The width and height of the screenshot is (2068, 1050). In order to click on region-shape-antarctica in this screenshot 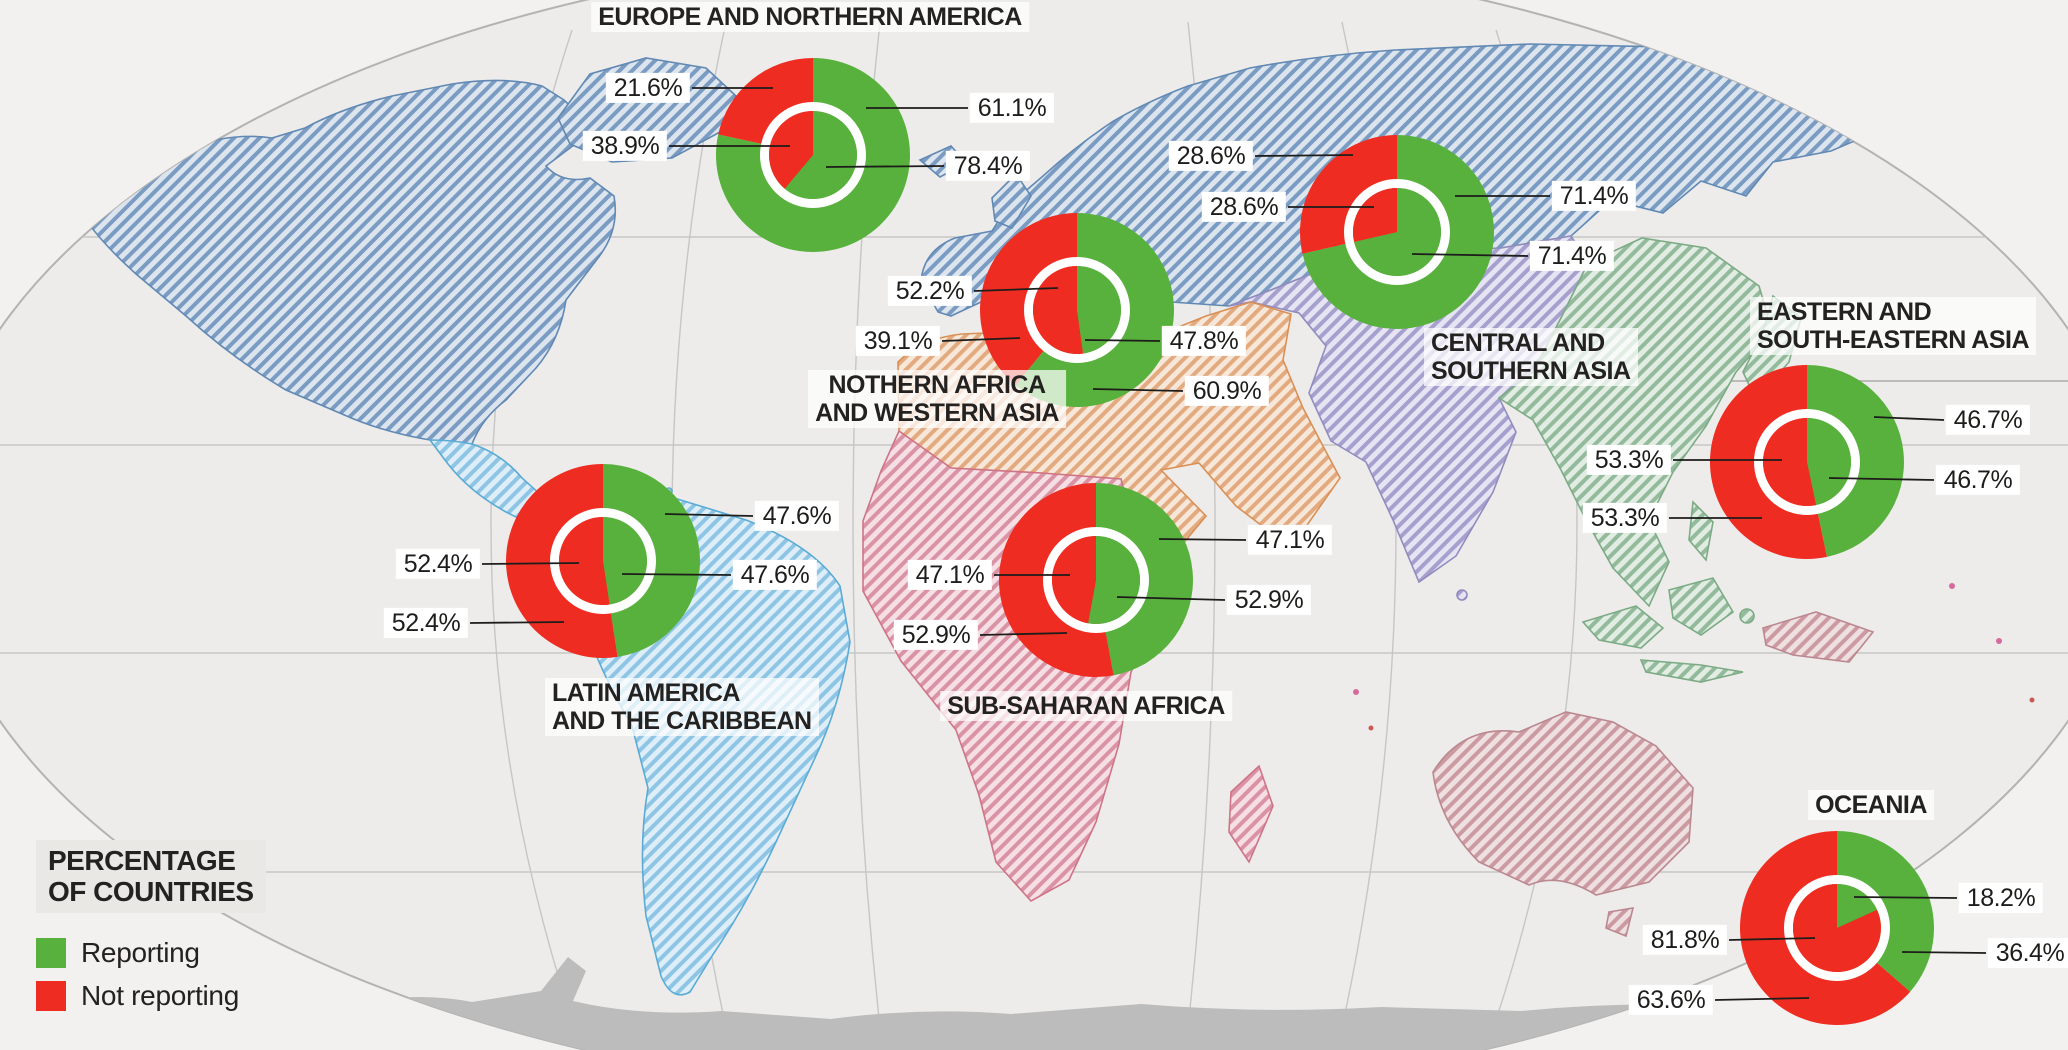, I will do `click(1034, 1003)`.